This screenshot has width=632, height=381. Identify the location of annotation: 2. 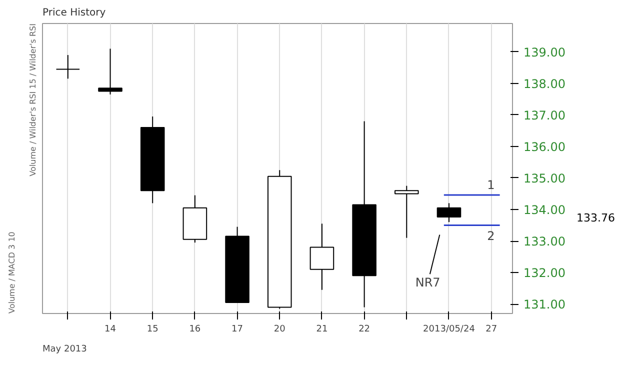
(491, 236).